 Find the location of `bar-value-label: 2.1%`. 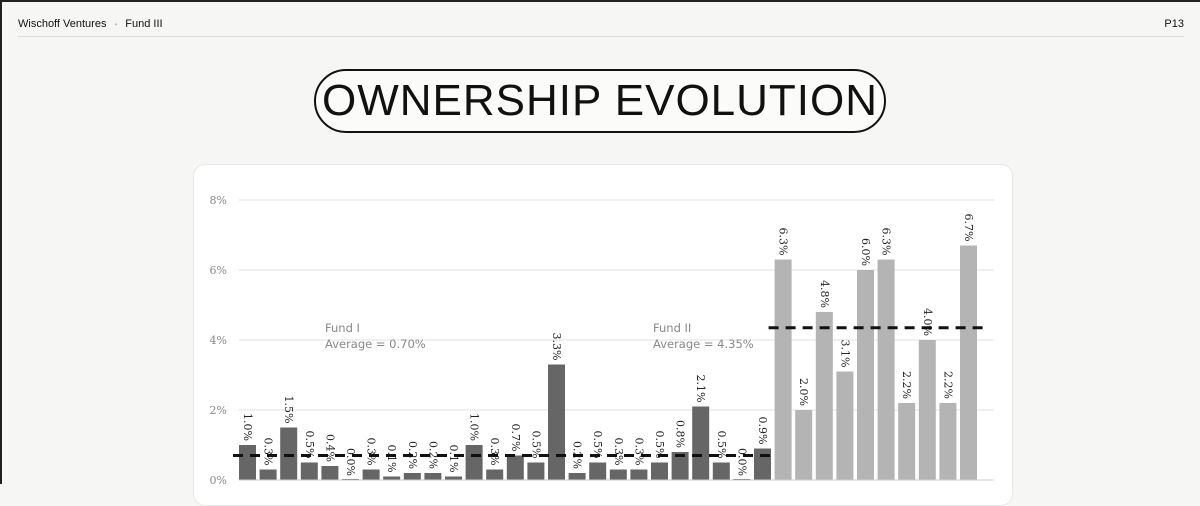

bar-value-label: 2.1% is located at coordinates (700, 389).